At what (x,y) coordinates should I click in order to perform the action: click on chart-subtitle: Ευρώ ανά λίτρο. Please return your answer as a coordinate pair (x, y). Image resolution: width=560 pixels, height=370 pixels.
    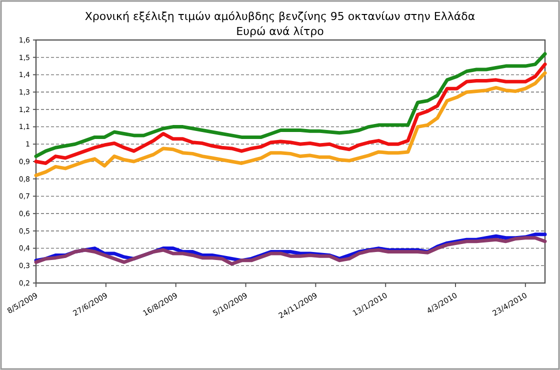
    Looking at the image, I should click on (280, 31).